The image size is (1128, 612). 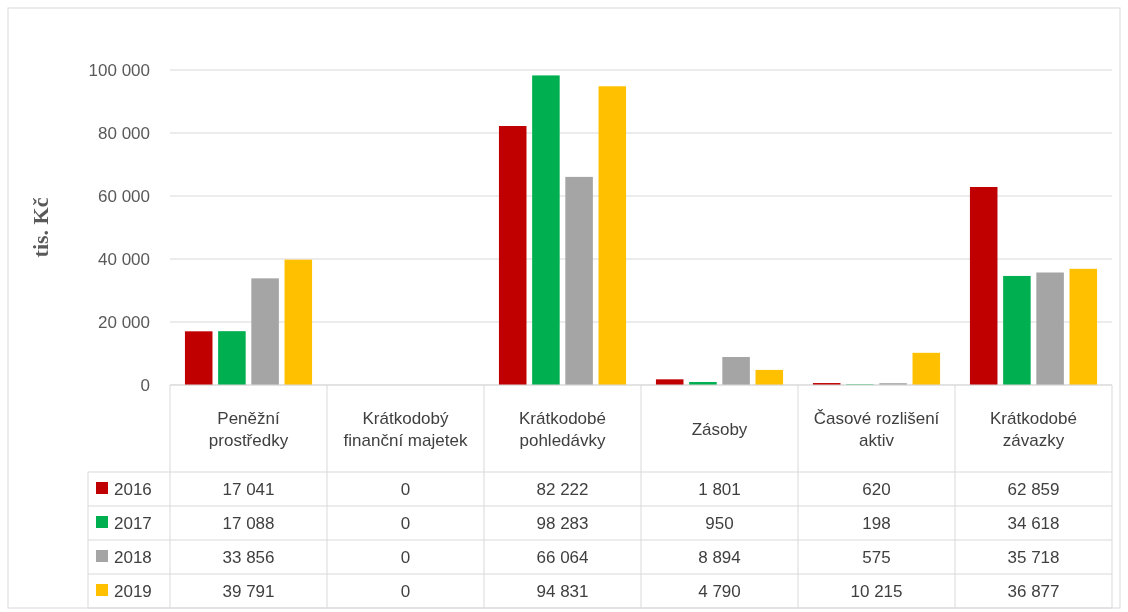 I want to click on x-tick-label: Peněžní prostředky, so click(x=248, y=429).